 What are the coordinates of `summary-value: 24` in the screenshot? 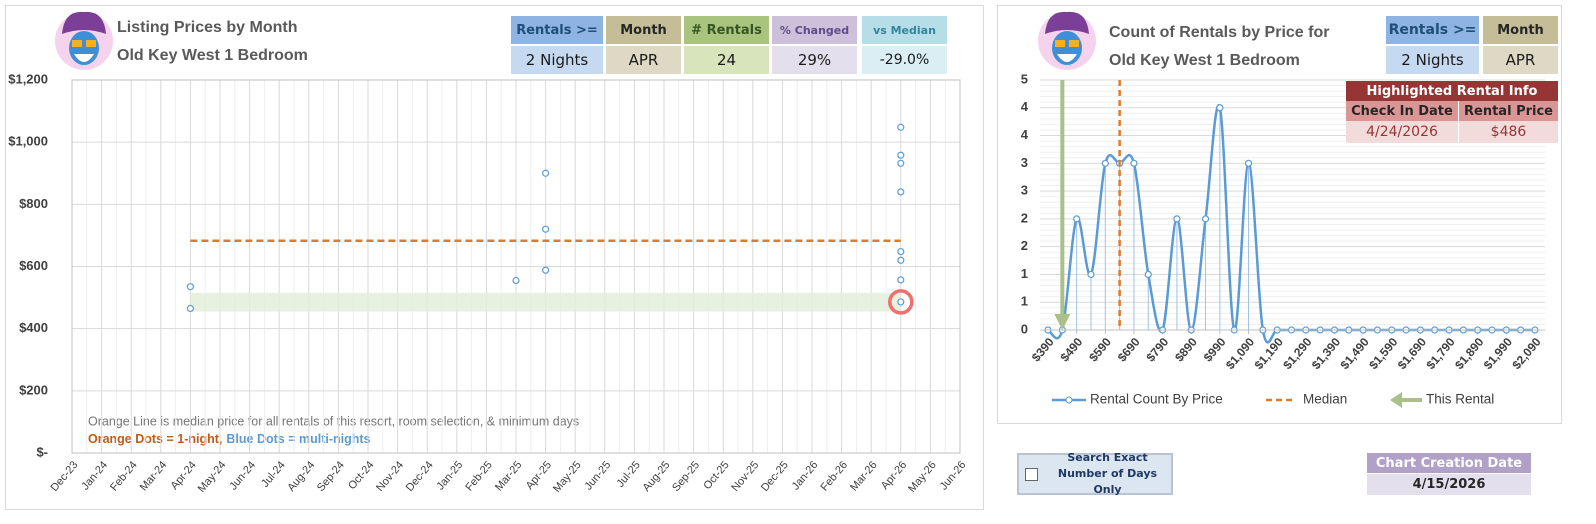 It's located at (726, 60).